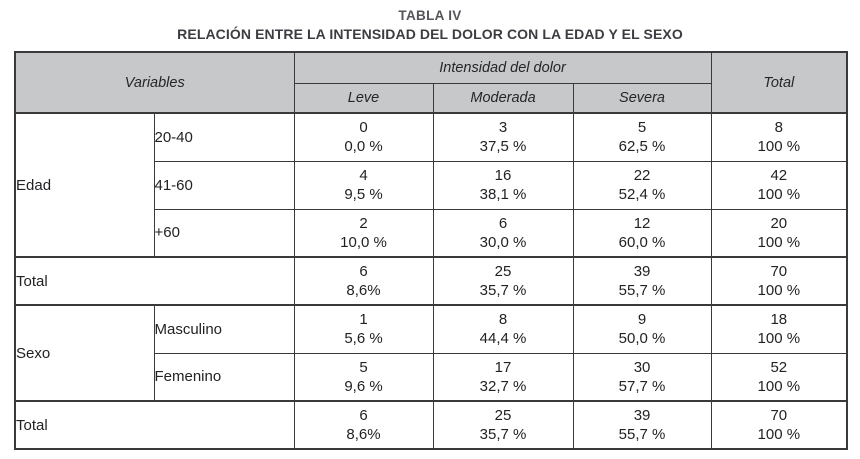 The width and height of the screenshot is (860, 459). Describe the element at coordinates (503, 339) in the screenshot. I see `percent: 44,4 %` at that location.